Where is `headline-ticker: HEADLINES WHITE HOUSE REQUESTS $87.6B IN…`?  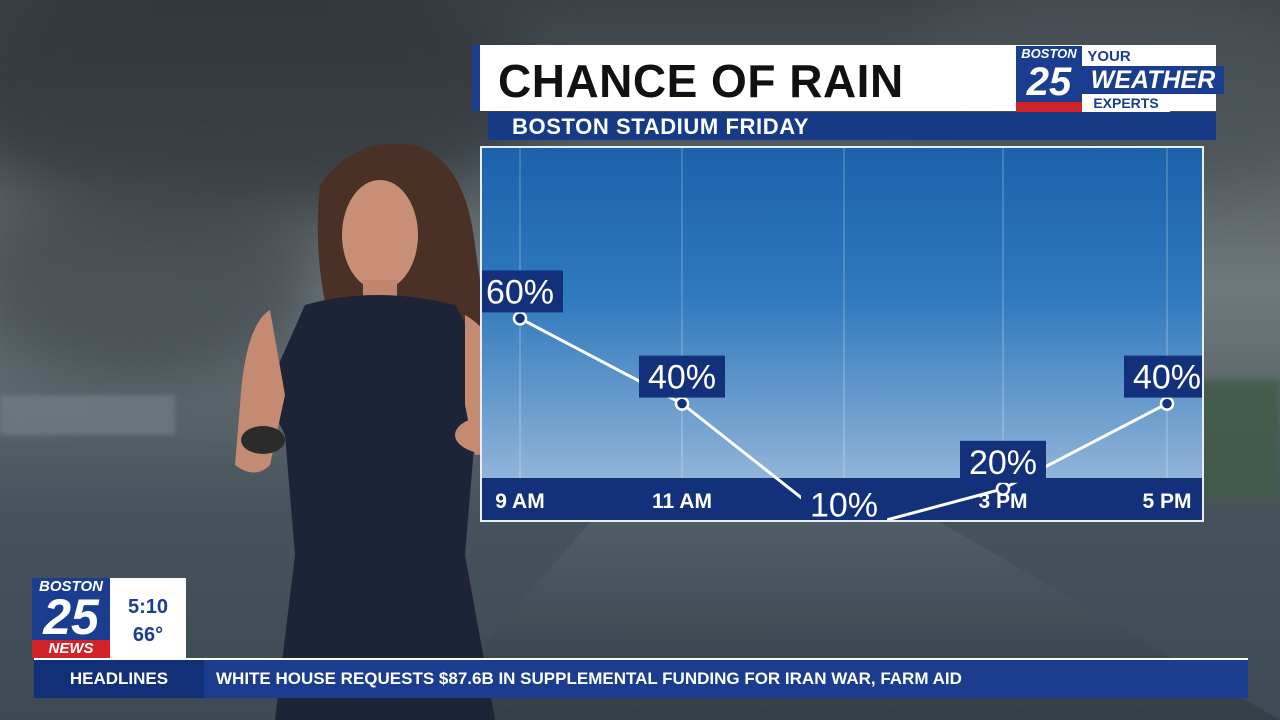 headline-ticker: HEADLINES WHITE HOUSE REQUESTS $87.6B IN… is located at coordinates (641, 678).